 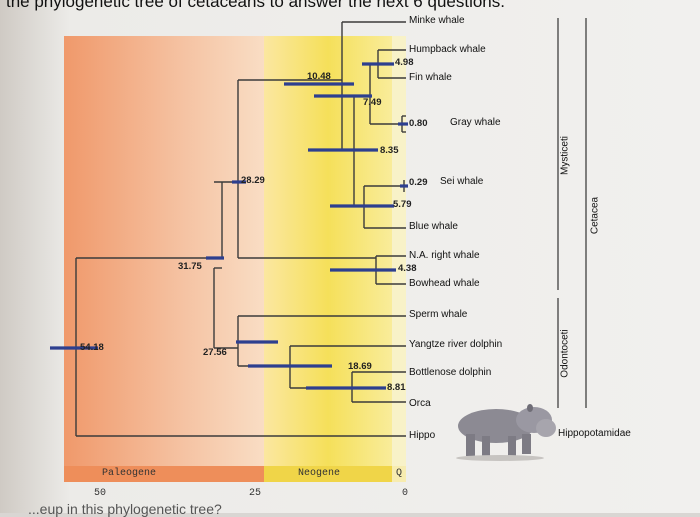 I want to click on bottom-question-text: ...eup in this phylogenetic tree?, so click(x=125, y=509).